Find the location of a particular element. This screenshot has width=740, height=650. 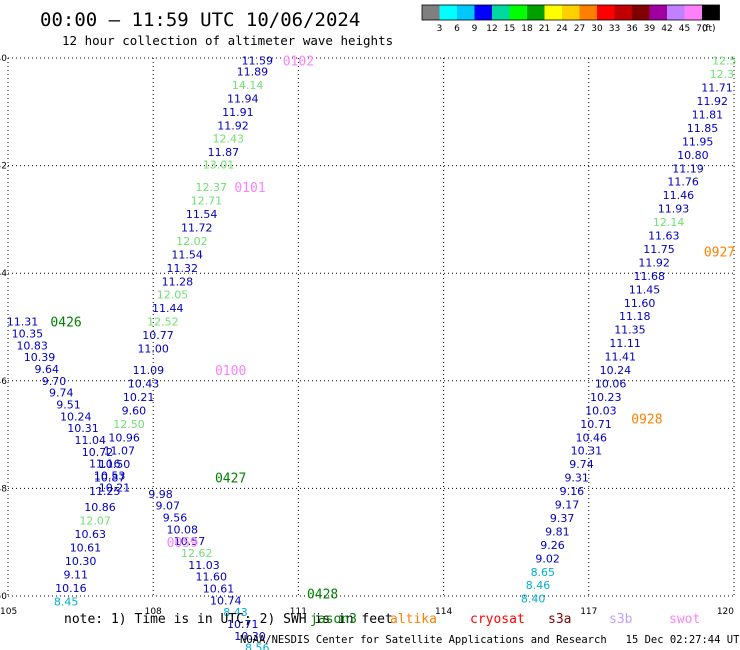

swh-value-label: 10.72 is located at coordinates (98, 452).